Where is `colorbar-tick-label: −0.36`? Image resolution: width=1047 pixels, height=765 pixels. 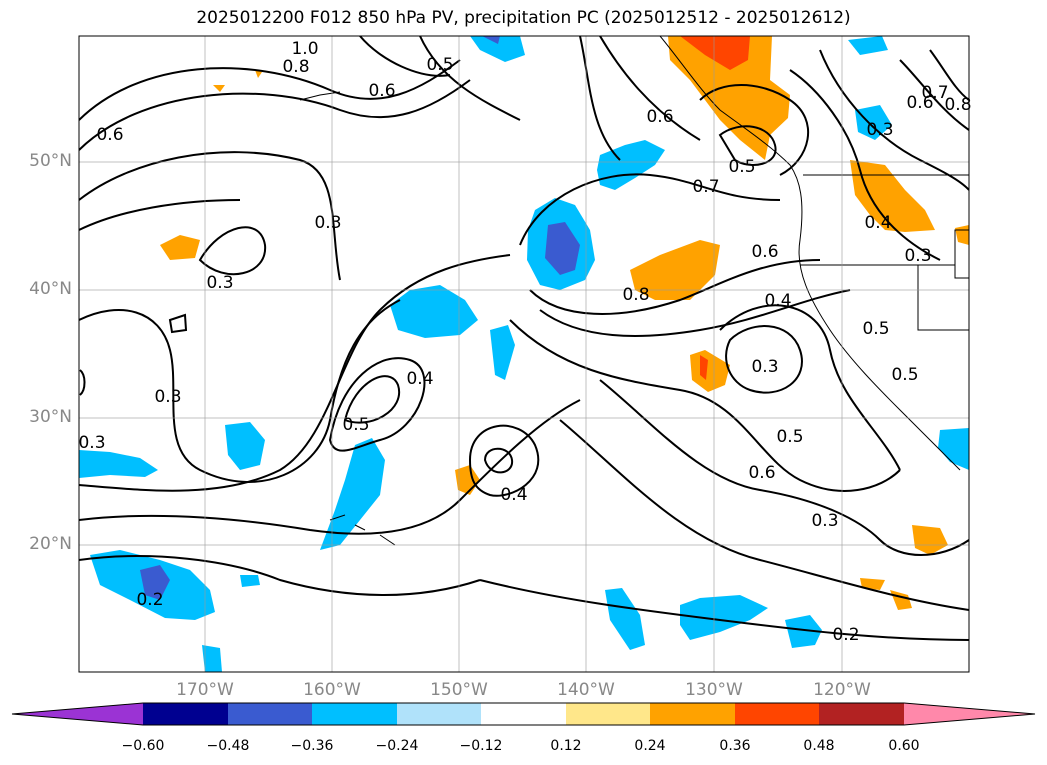 colorbar-tick-label: −0.36 is located at coordinates (312, 746).